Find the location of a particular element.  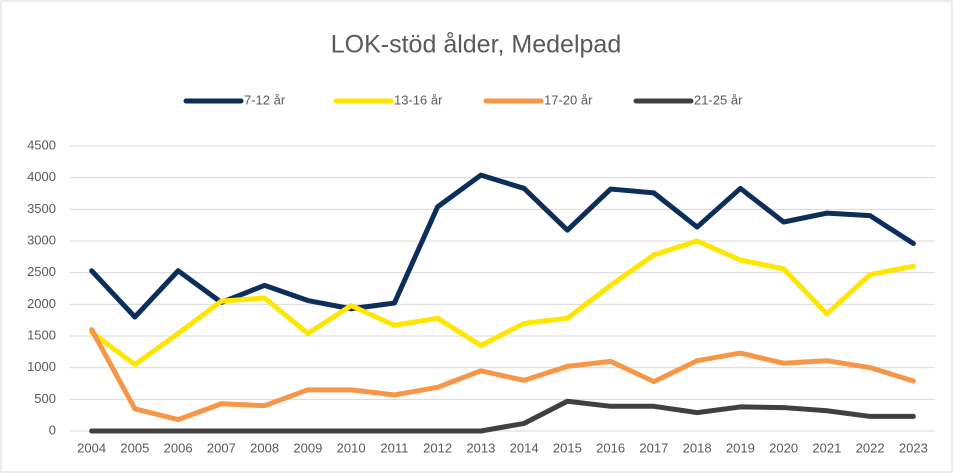

x-tick-label: 2014 is located at coordinates (524, 447).